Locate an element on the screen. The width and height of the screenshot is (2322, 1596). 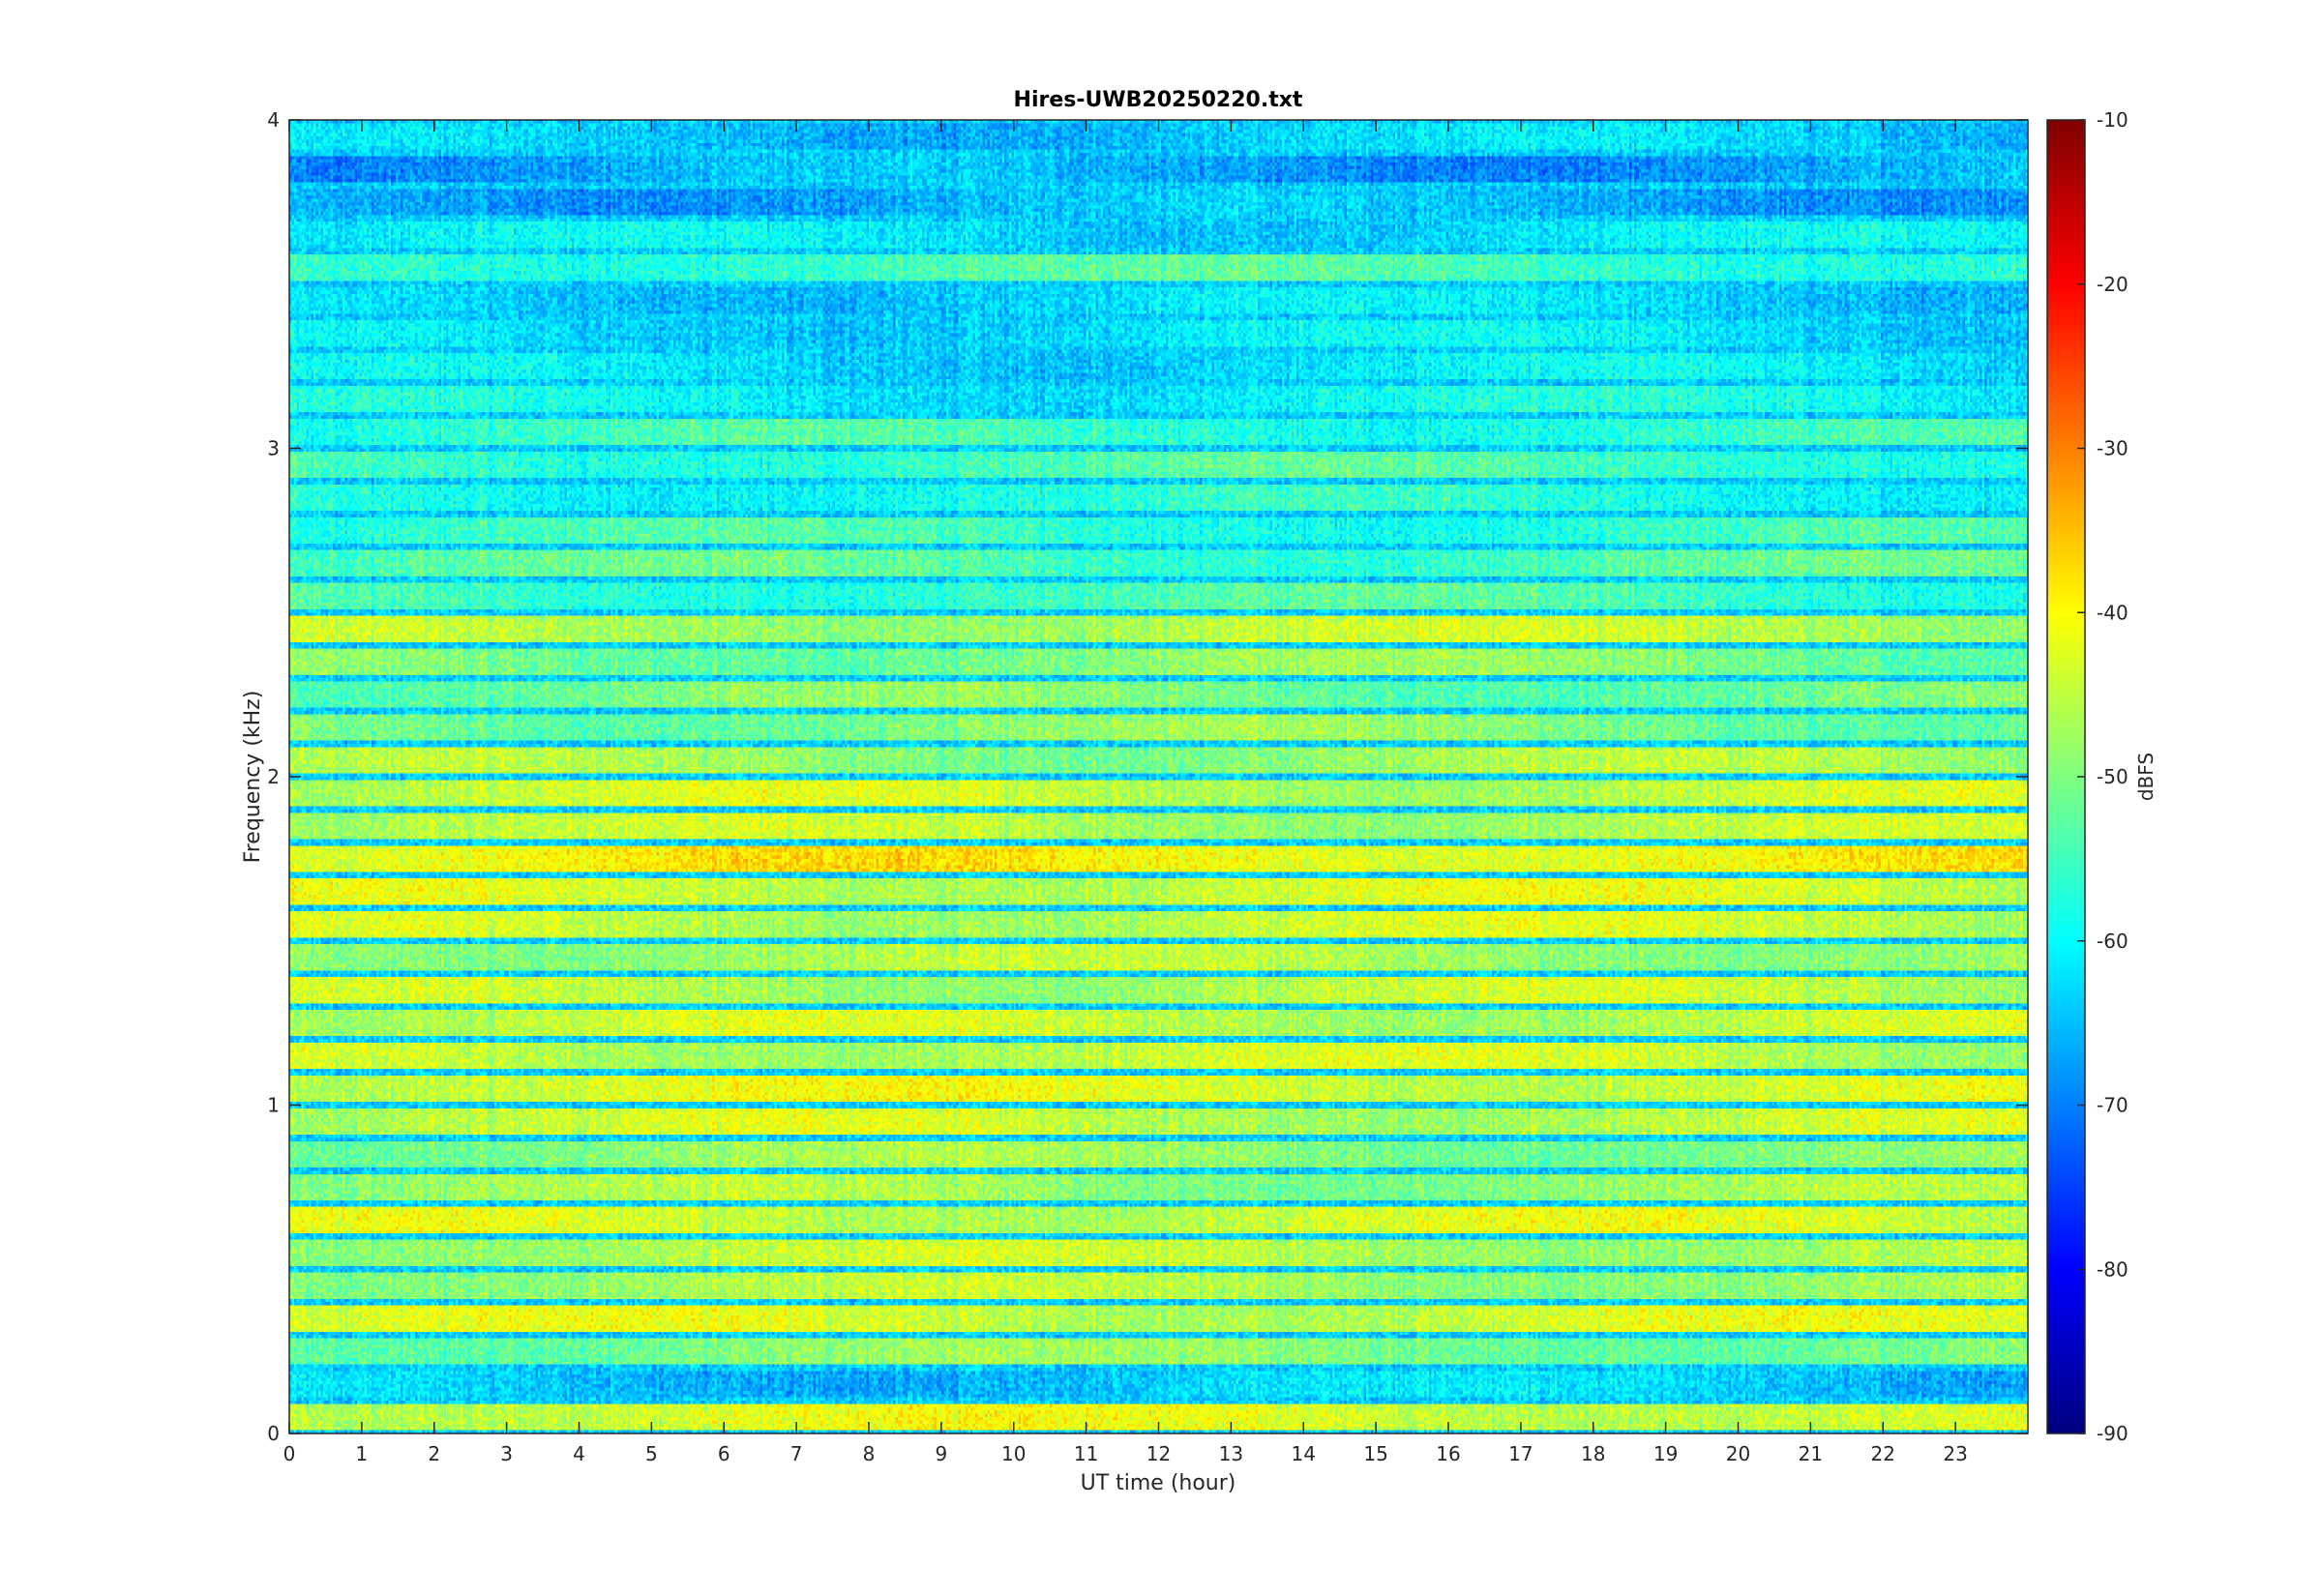
x-tick-label: 14 is located at coordinates (1304, 1453).